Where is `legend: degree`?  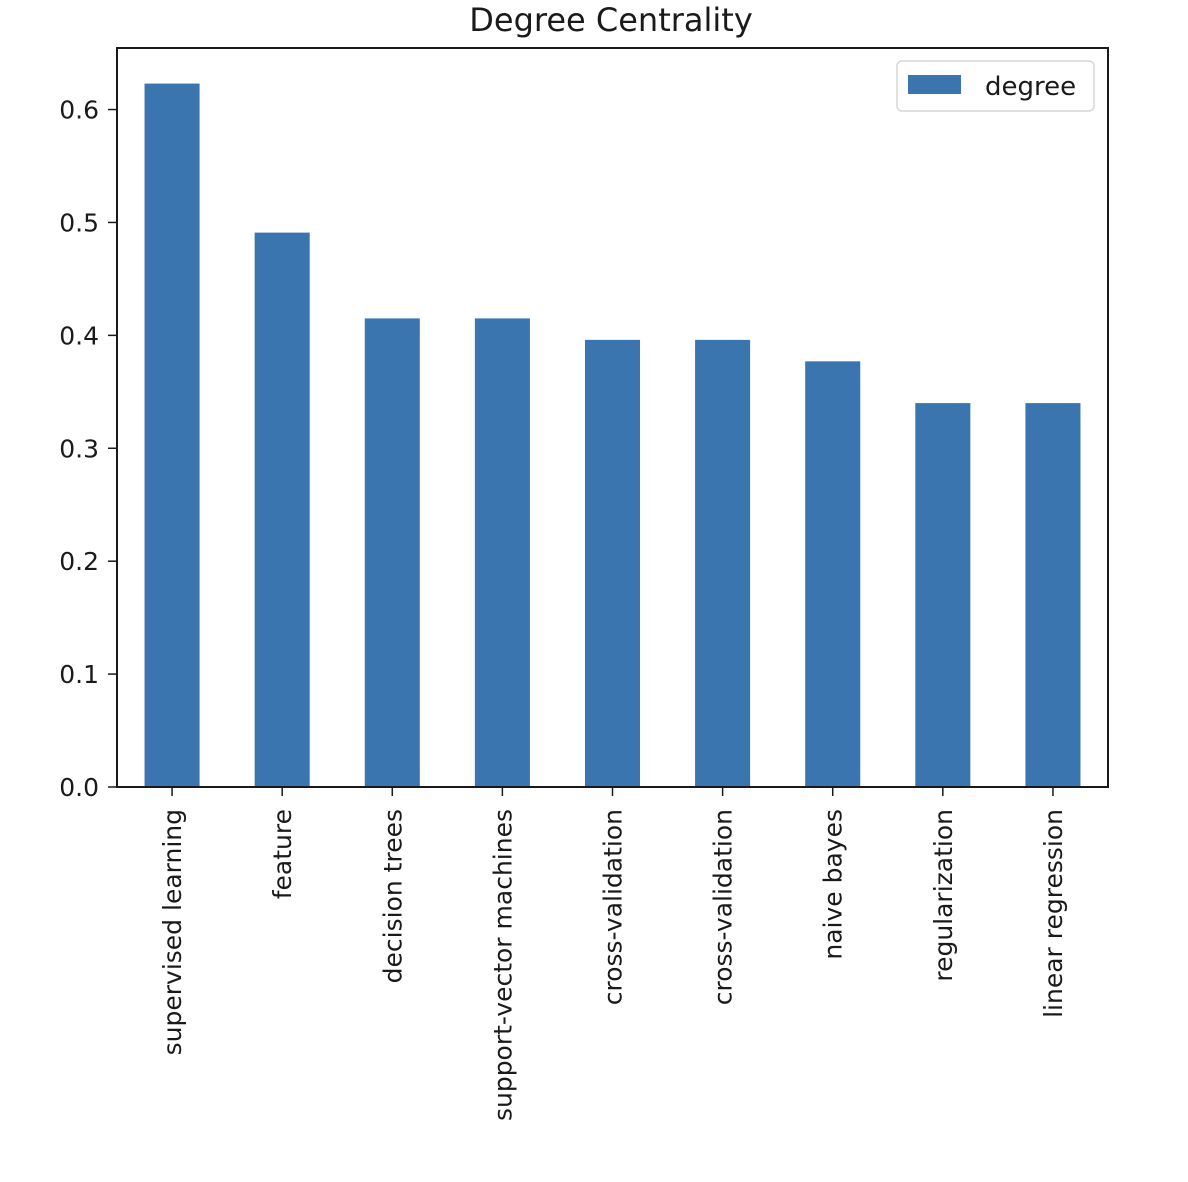 legend: degree is located at coordinates (995, 86).